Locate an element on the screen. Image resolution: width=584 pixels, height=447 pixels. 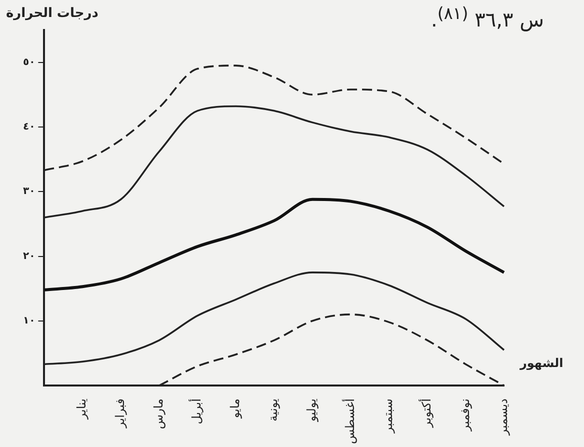
x-tick-label: أغسطس is located at coordinates (349, 421).